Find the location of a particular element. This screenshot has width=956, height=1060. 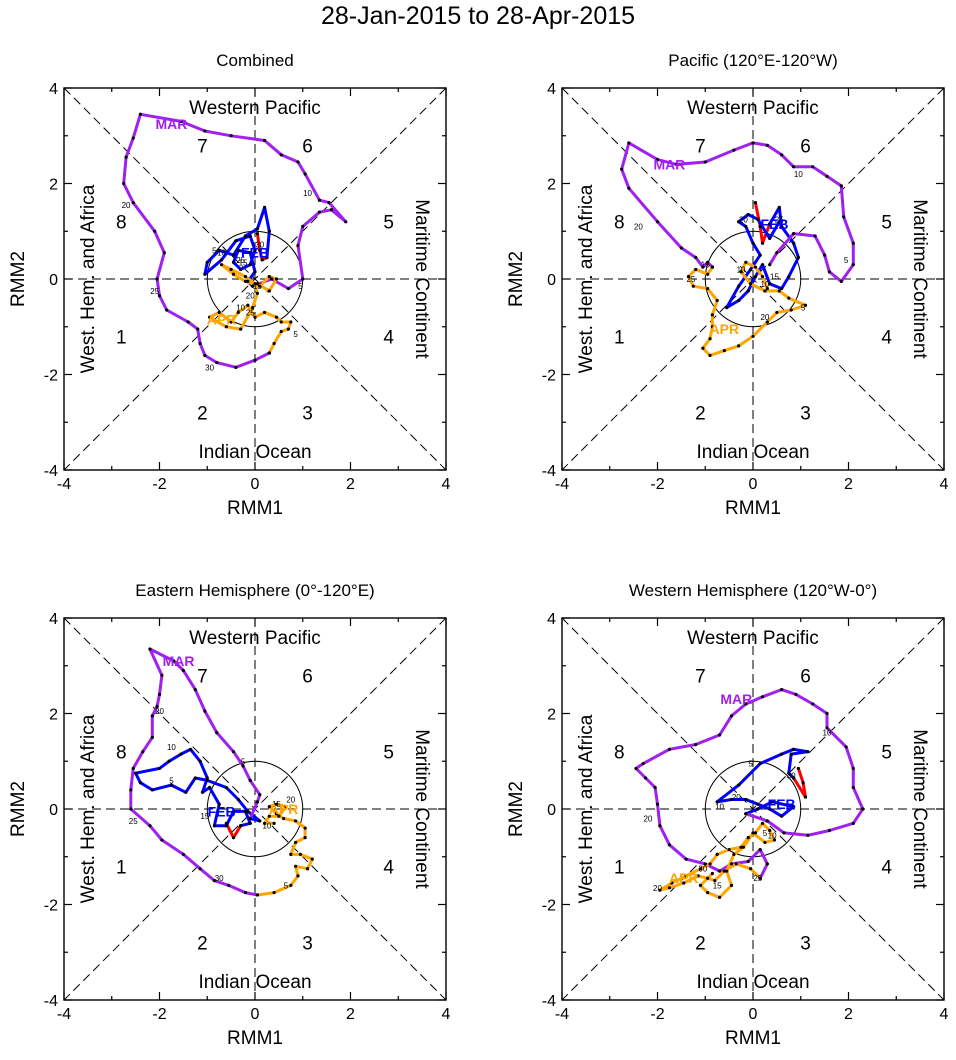

region-label-top: Western Pacific is located at coordinates (255, 638).